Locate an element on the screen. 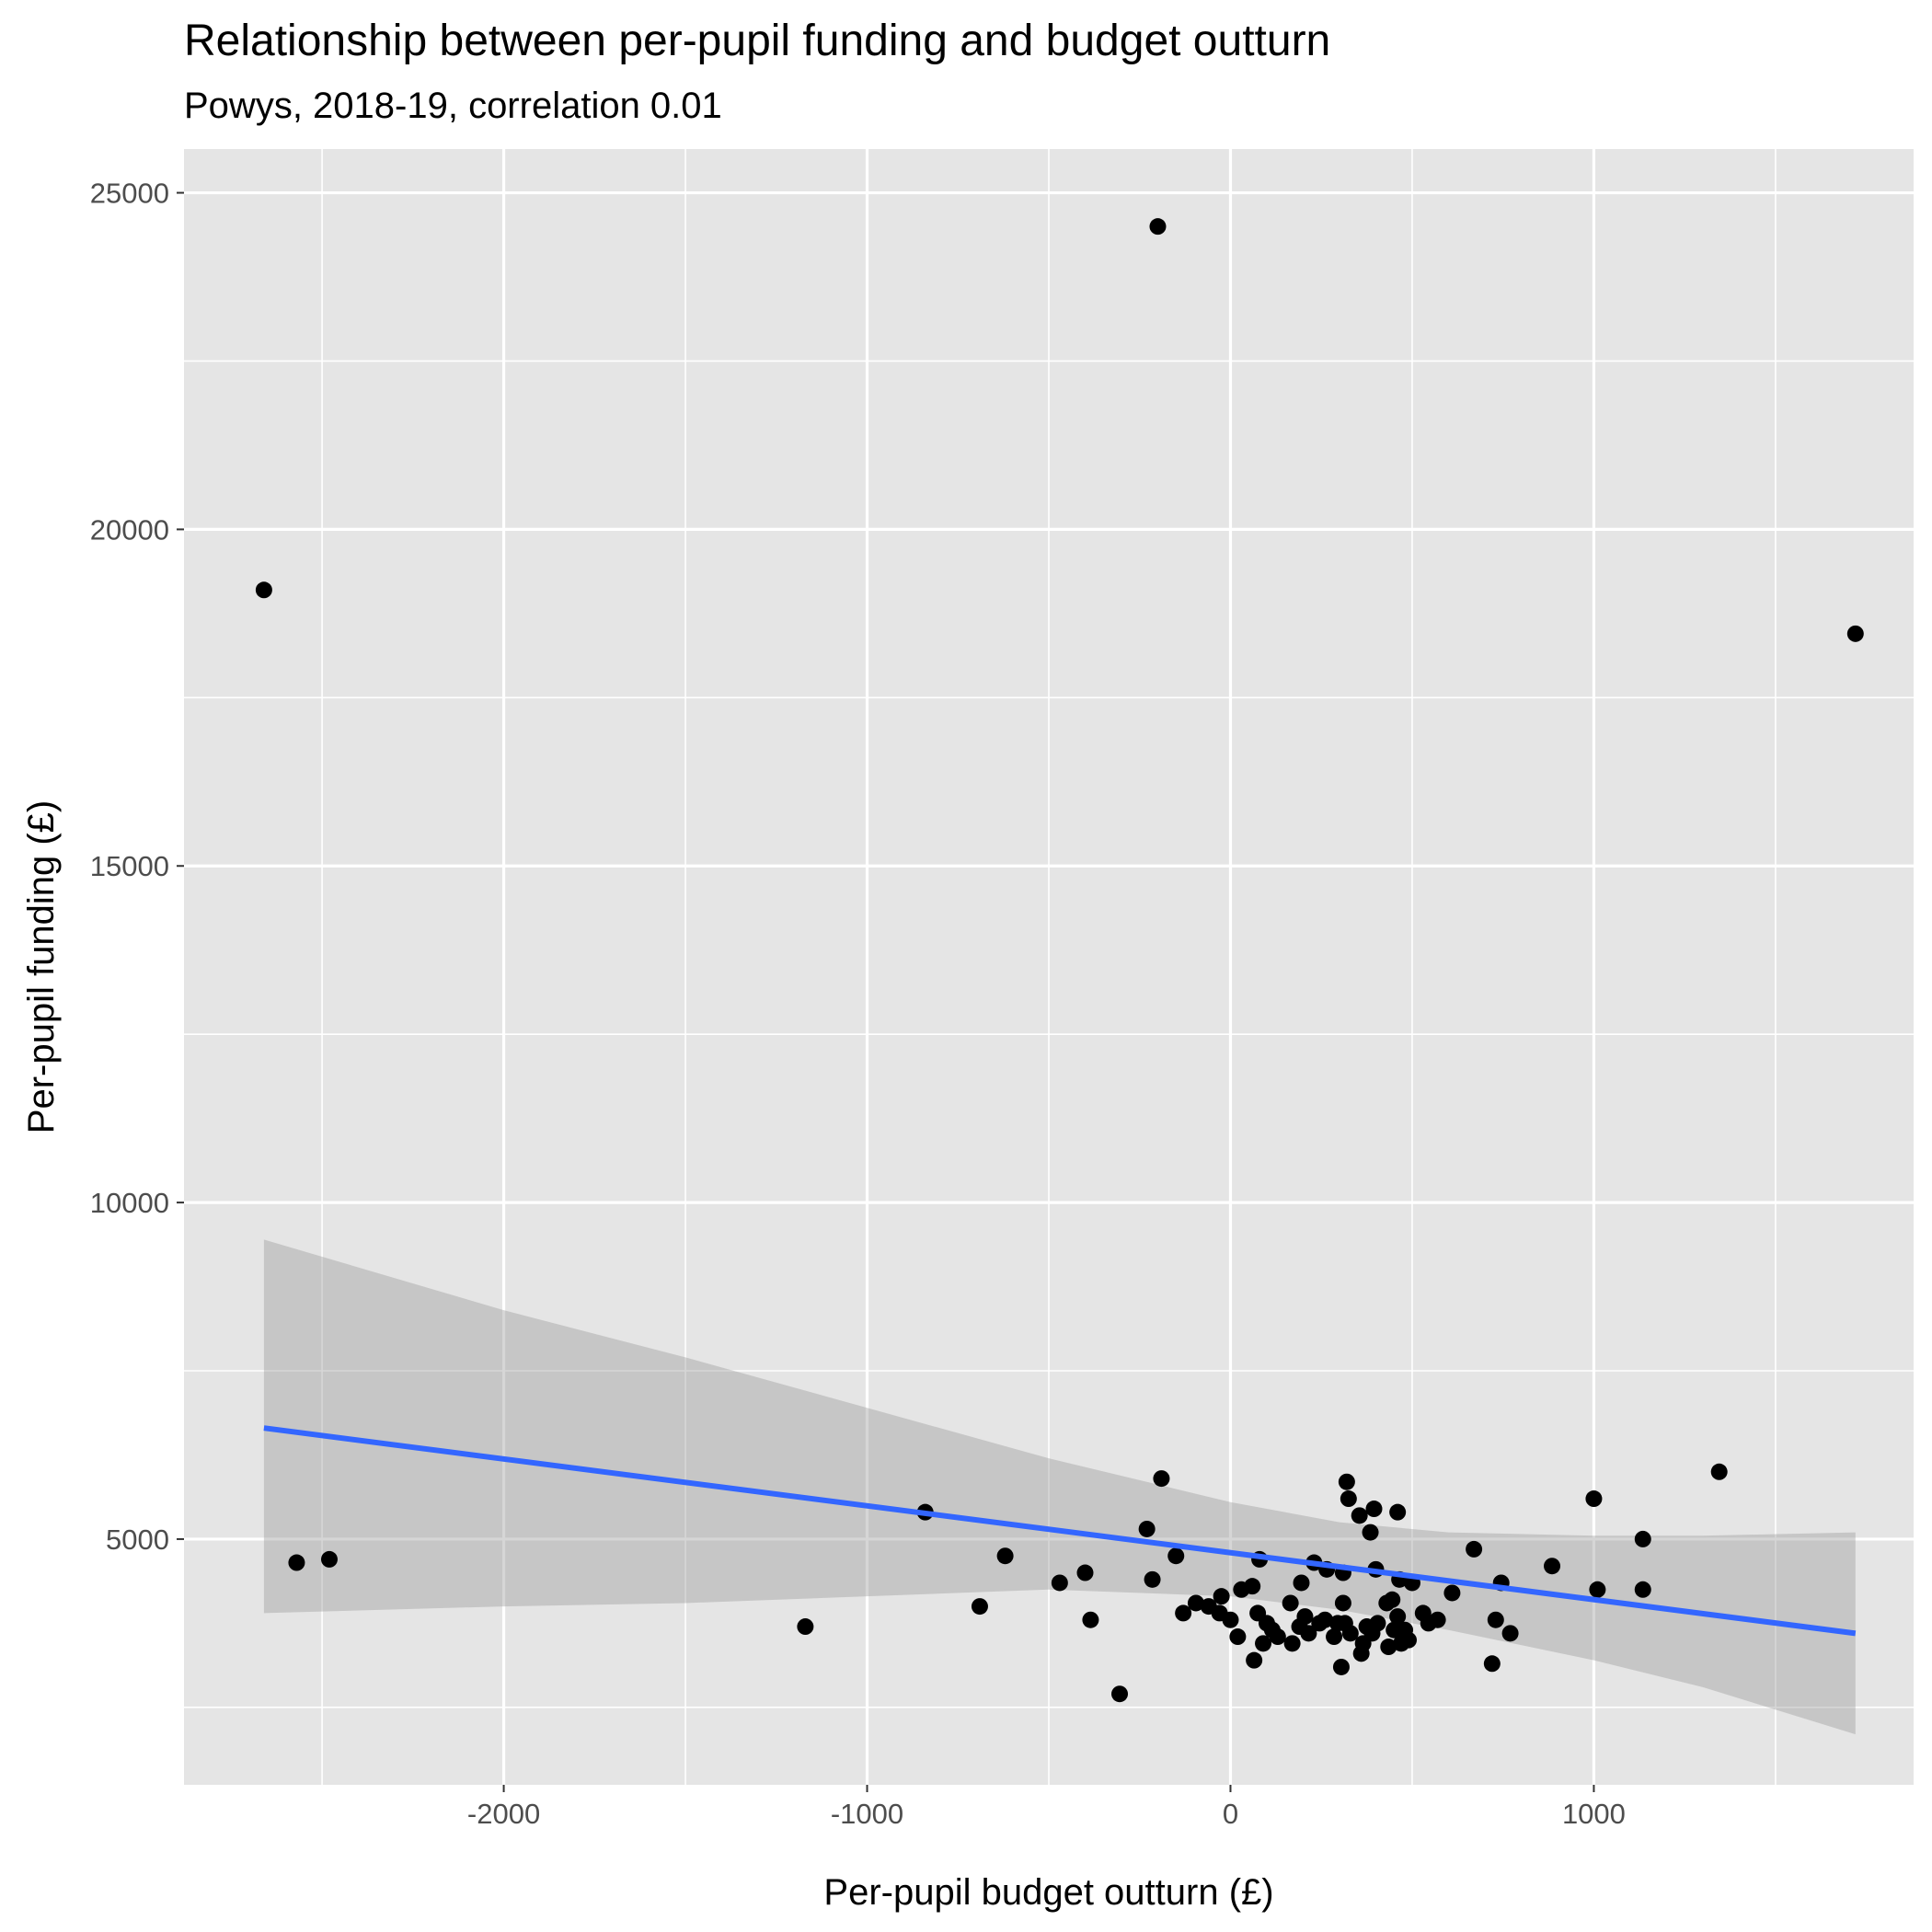 Image resolution: width=1932 pixels, height=1932 pixels. x-axis-title: Per-pupil budget outturn (£) is located at coordinates (1048, 1892).